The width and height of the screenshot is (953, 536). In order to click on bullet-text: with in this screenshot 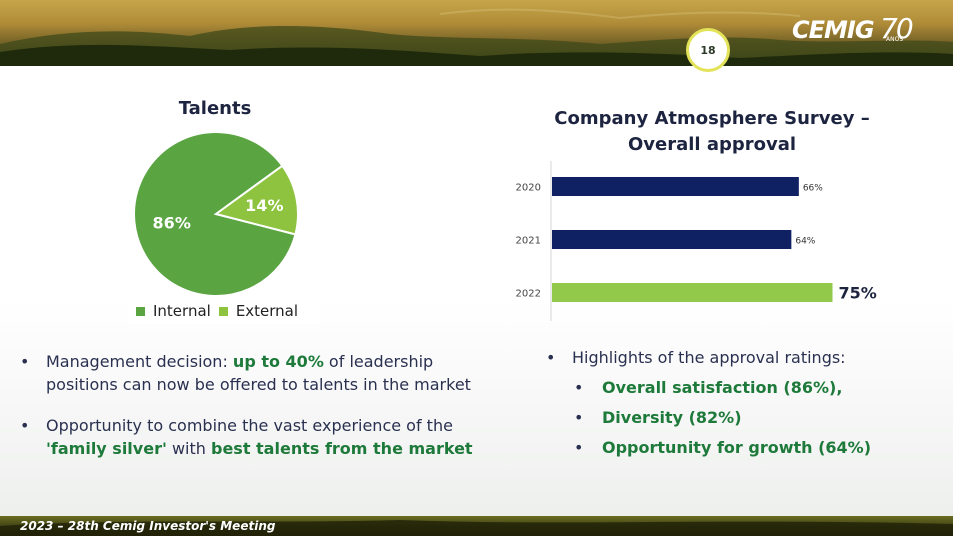, I will do `click(188, 448)`.